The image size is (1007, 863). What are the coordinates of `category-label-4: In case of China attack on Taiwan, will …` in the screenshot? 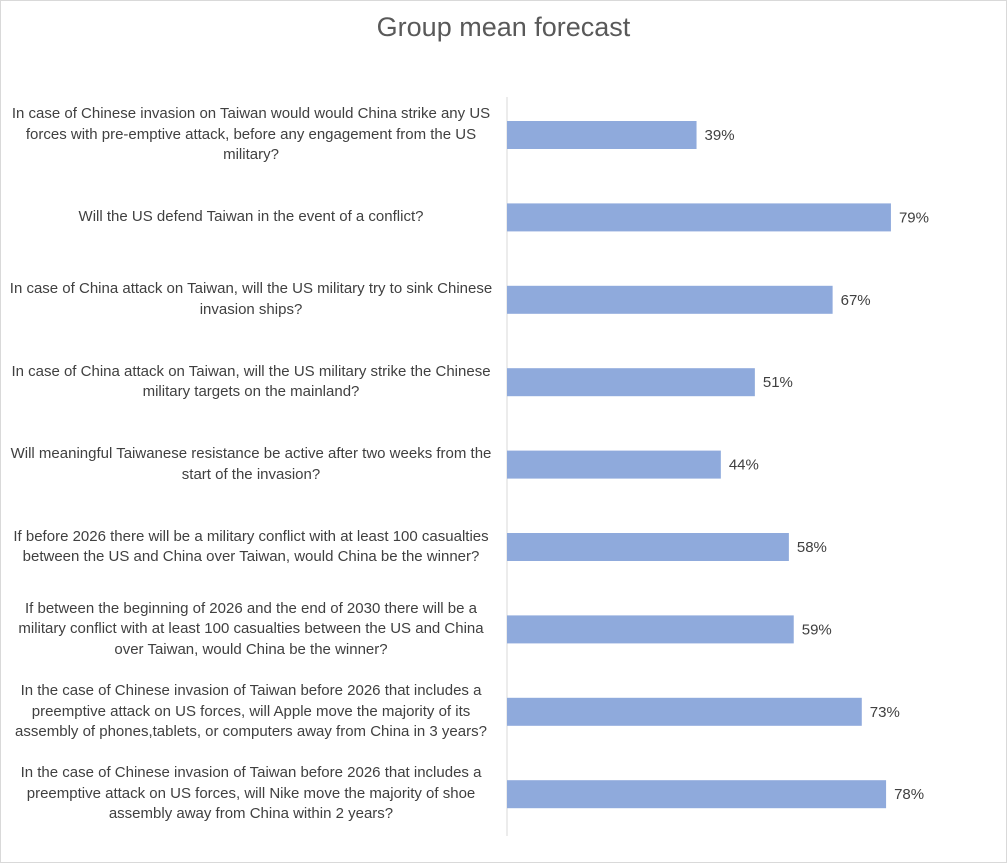 It's located at (251, 381).